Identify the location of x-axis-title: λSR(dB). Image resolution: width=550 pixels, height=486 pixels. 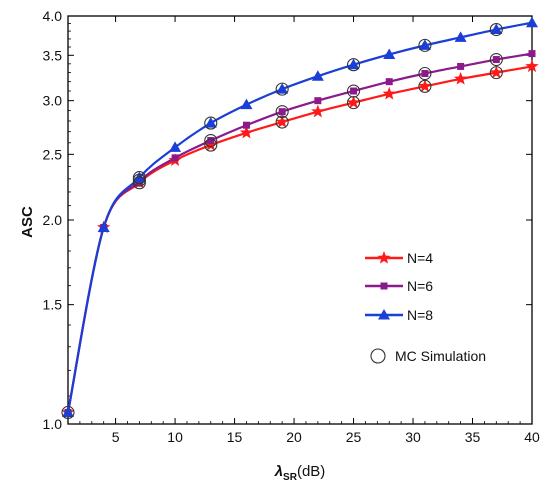
(300, 473).